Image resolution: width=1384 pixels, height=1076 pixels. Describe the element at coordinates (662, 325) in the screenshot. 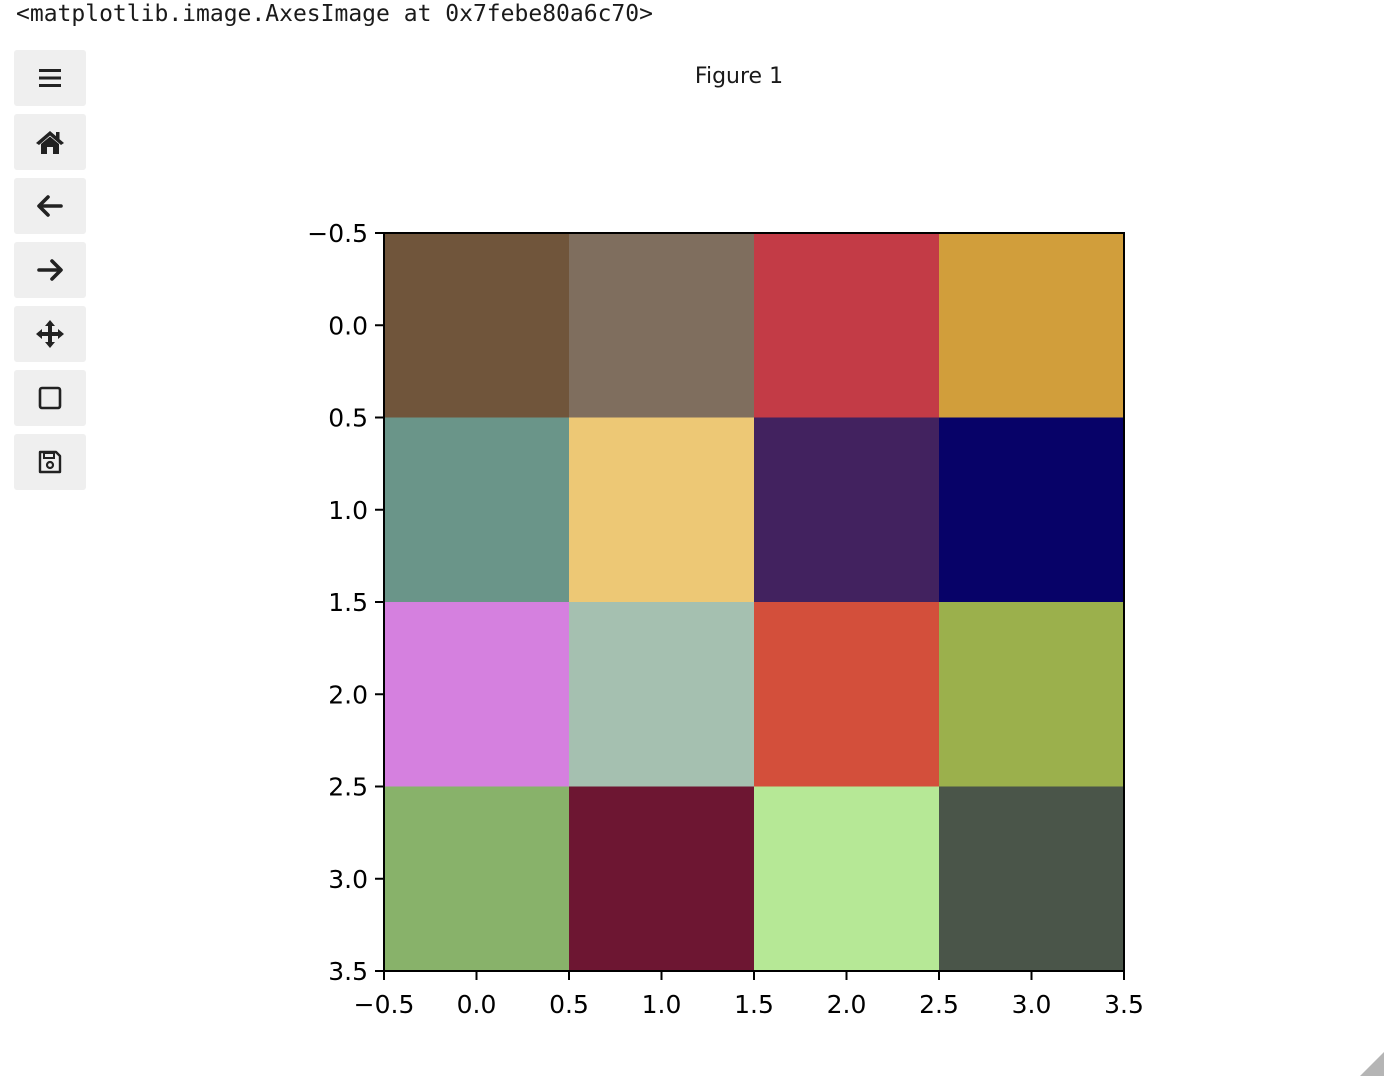

I see `heatmap-cell-r0-c1` at that location.